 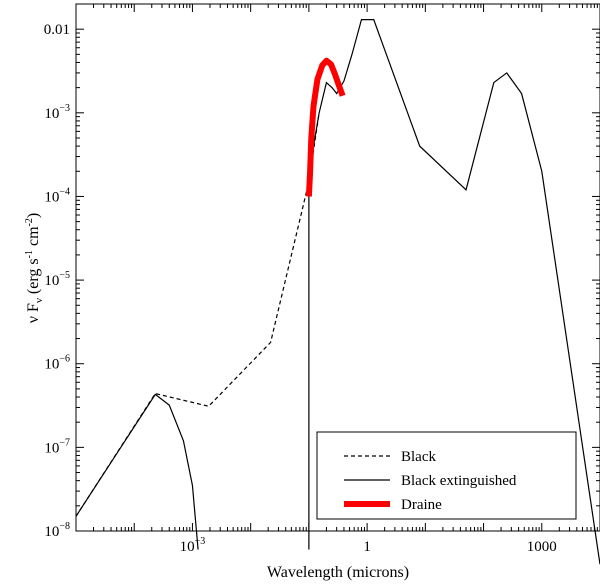 What do you see at coordinates (137, 471) in the screenshot?
I see `series-line-black-extinguished` at bounding box center [137, 471].